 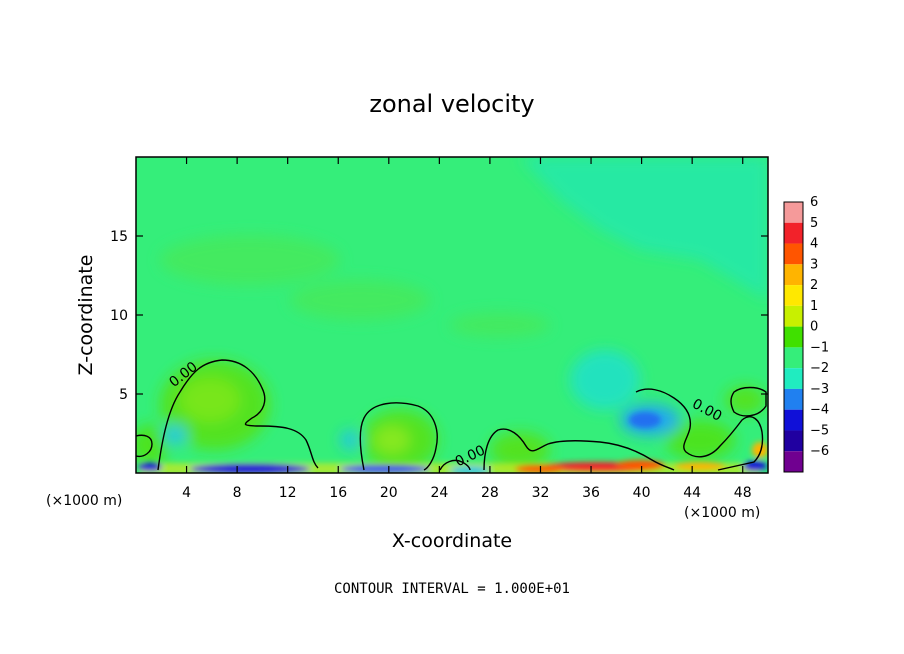 I want to click on colorbar-label: 0, so click(x=814, y=327).